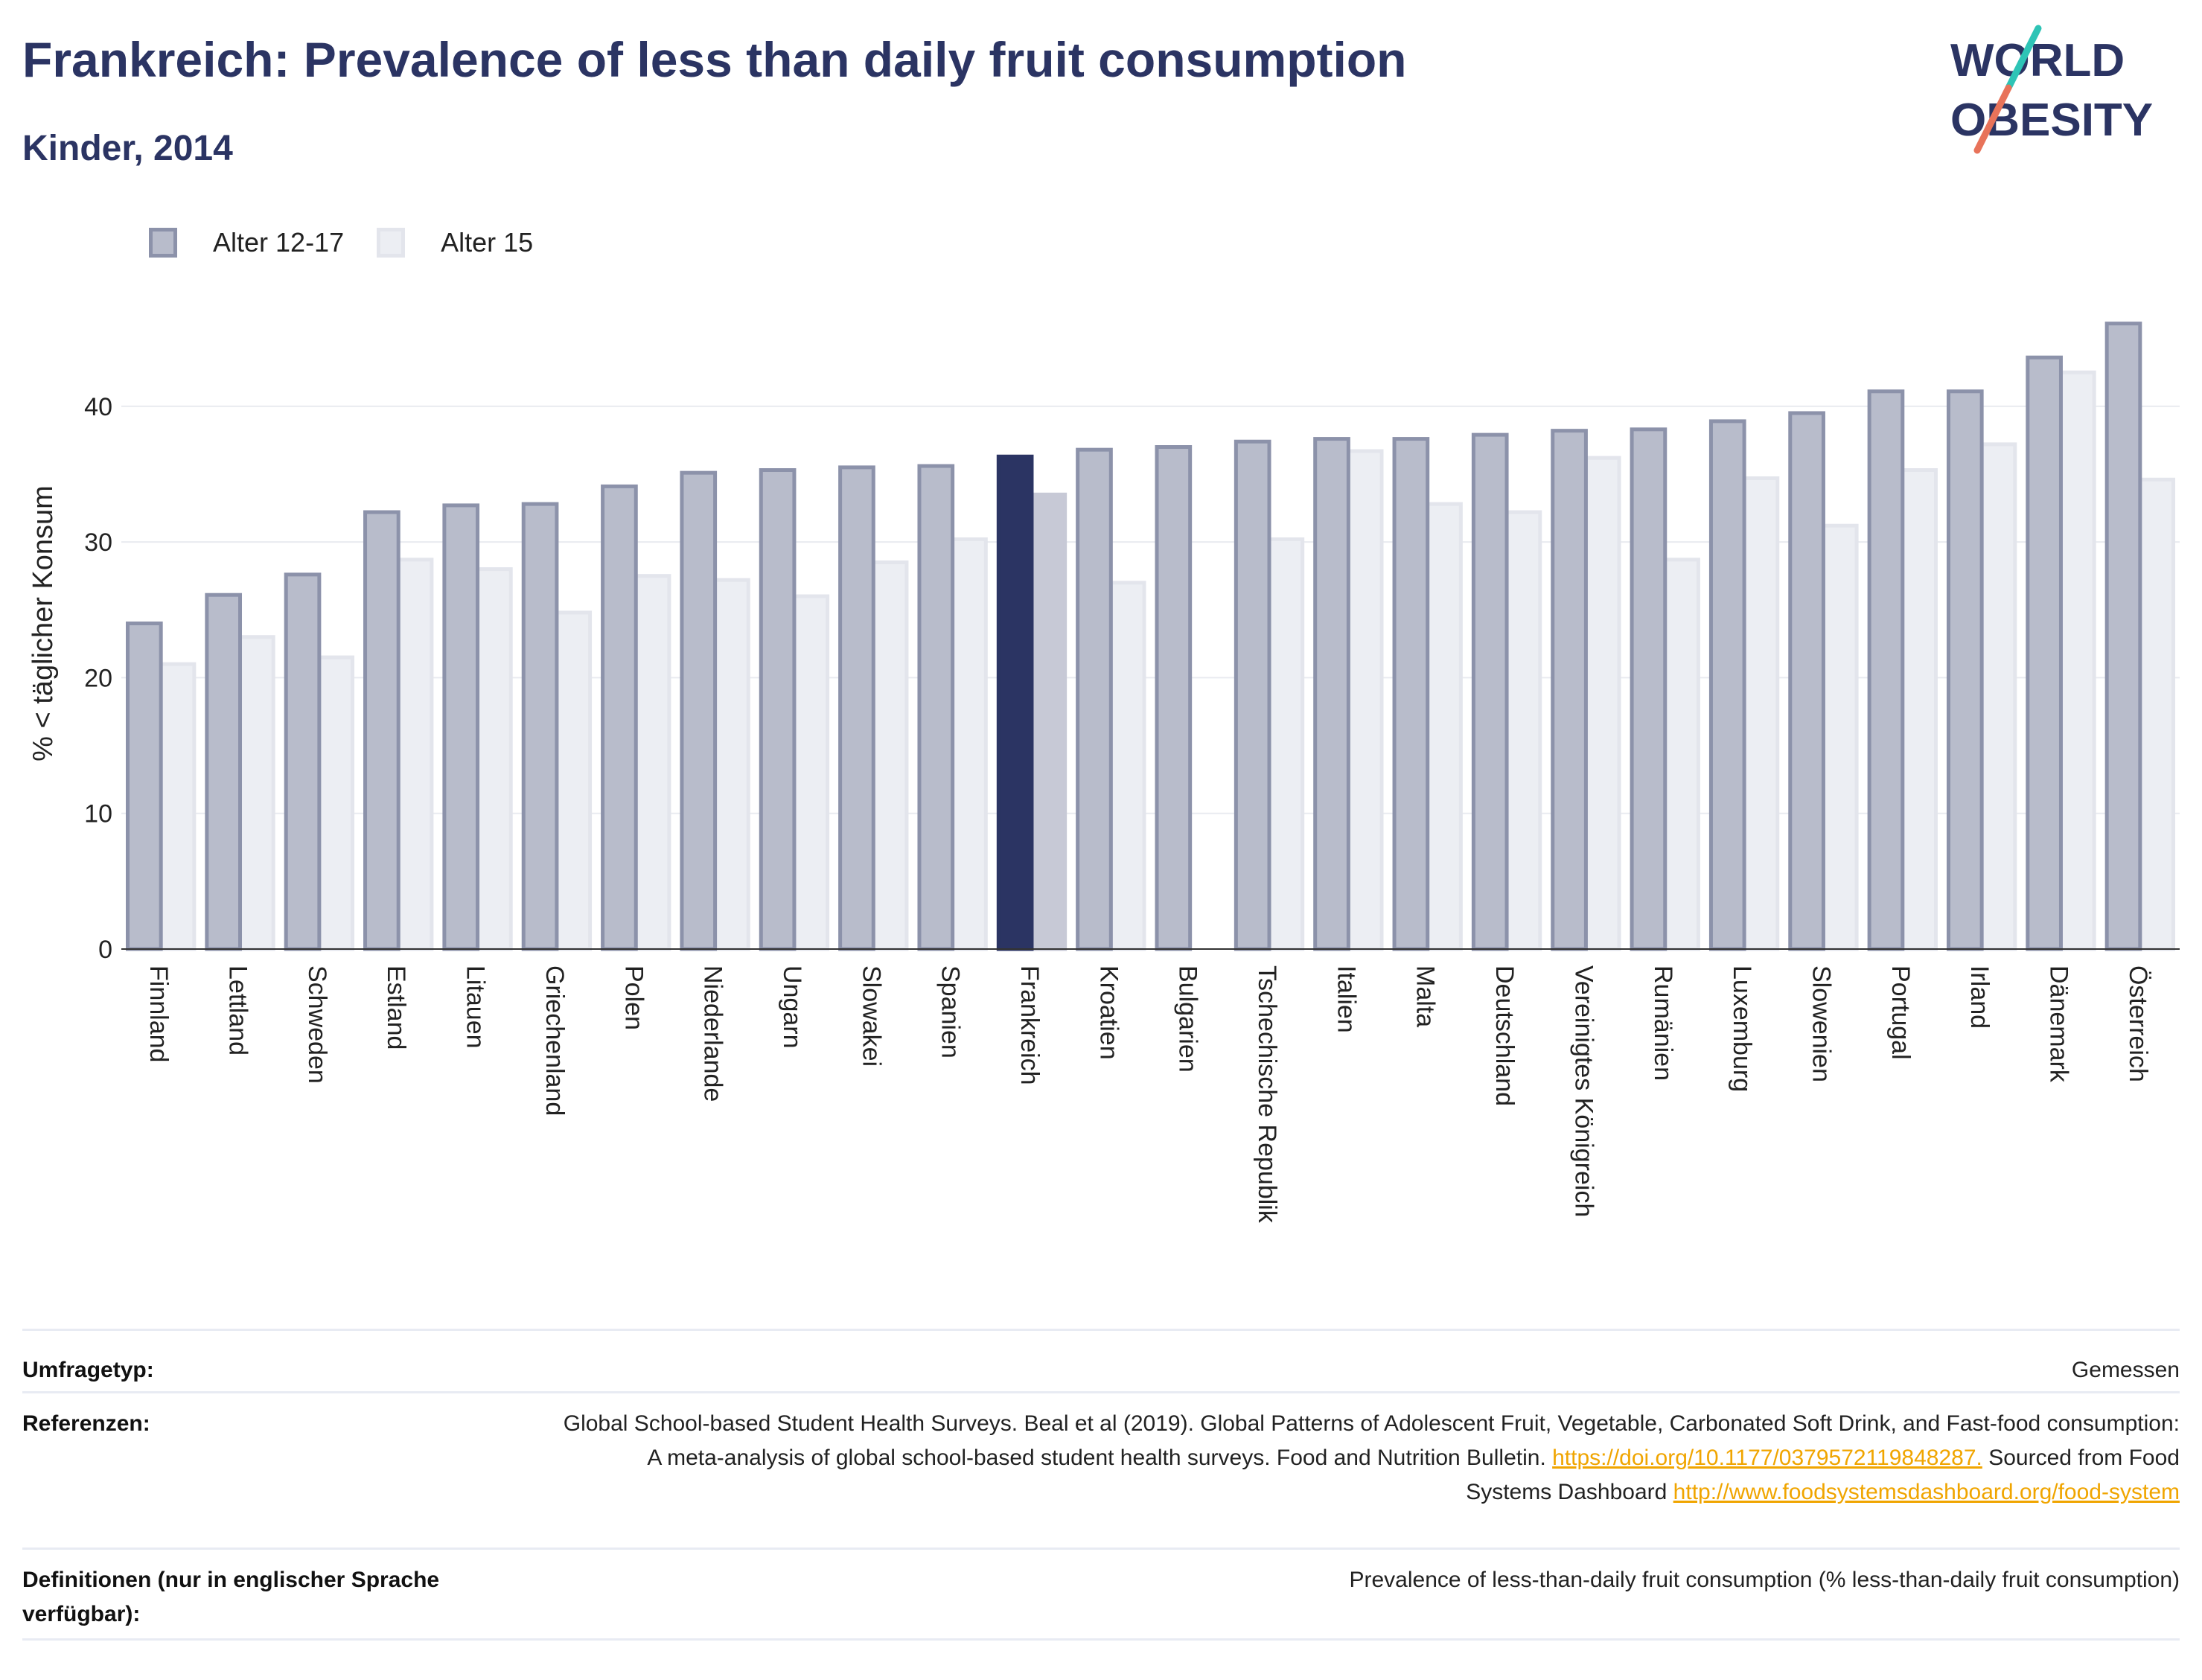  What do you see at coordinates (1823, 1475) in the screenshot?
I see `reference-source-text: Sourced from Food Systems Dashboard` at bounding box center [1823, 1475].